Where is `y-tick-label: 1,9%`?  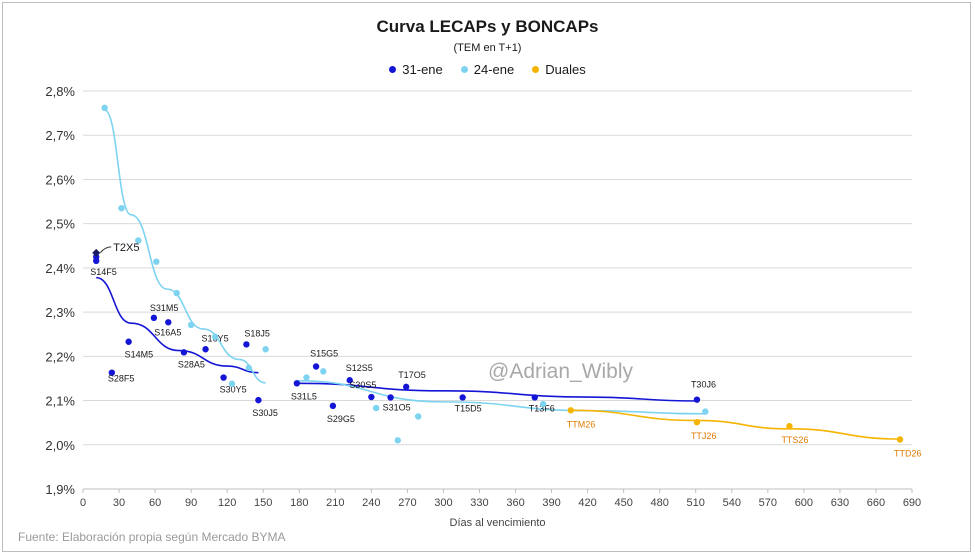
y-tick-label: 1,9% is located at coordinates (60, 489).